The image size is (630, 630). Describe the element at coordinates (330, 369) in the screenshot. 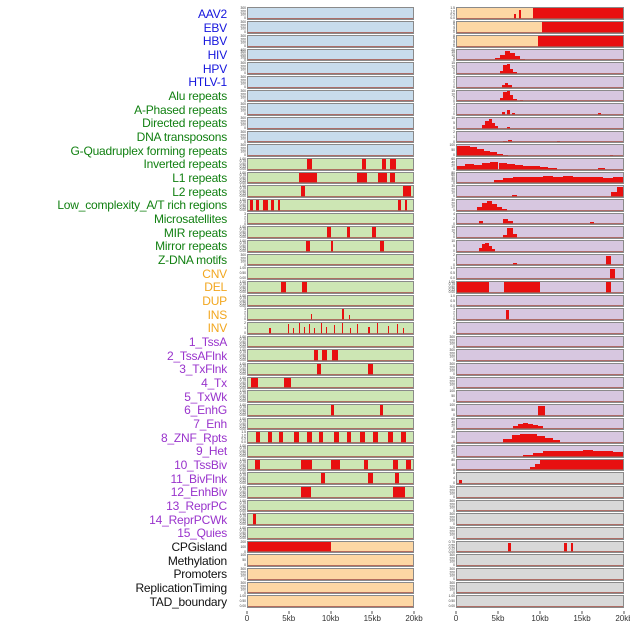

I see `track-plot-left-3-txflnk` at that location.